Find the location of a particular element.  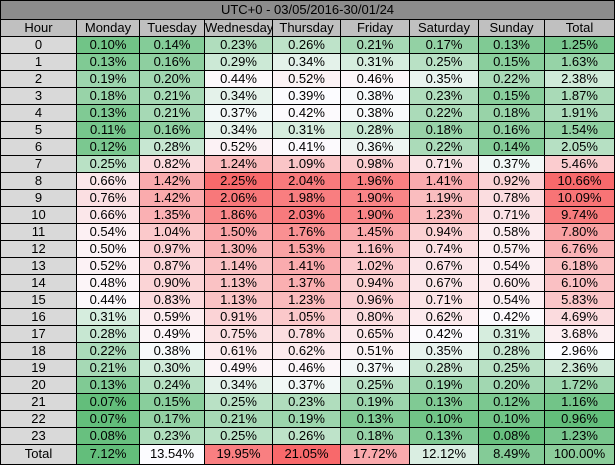

value-cell: 0.16% is located at coordinates (172, 130).